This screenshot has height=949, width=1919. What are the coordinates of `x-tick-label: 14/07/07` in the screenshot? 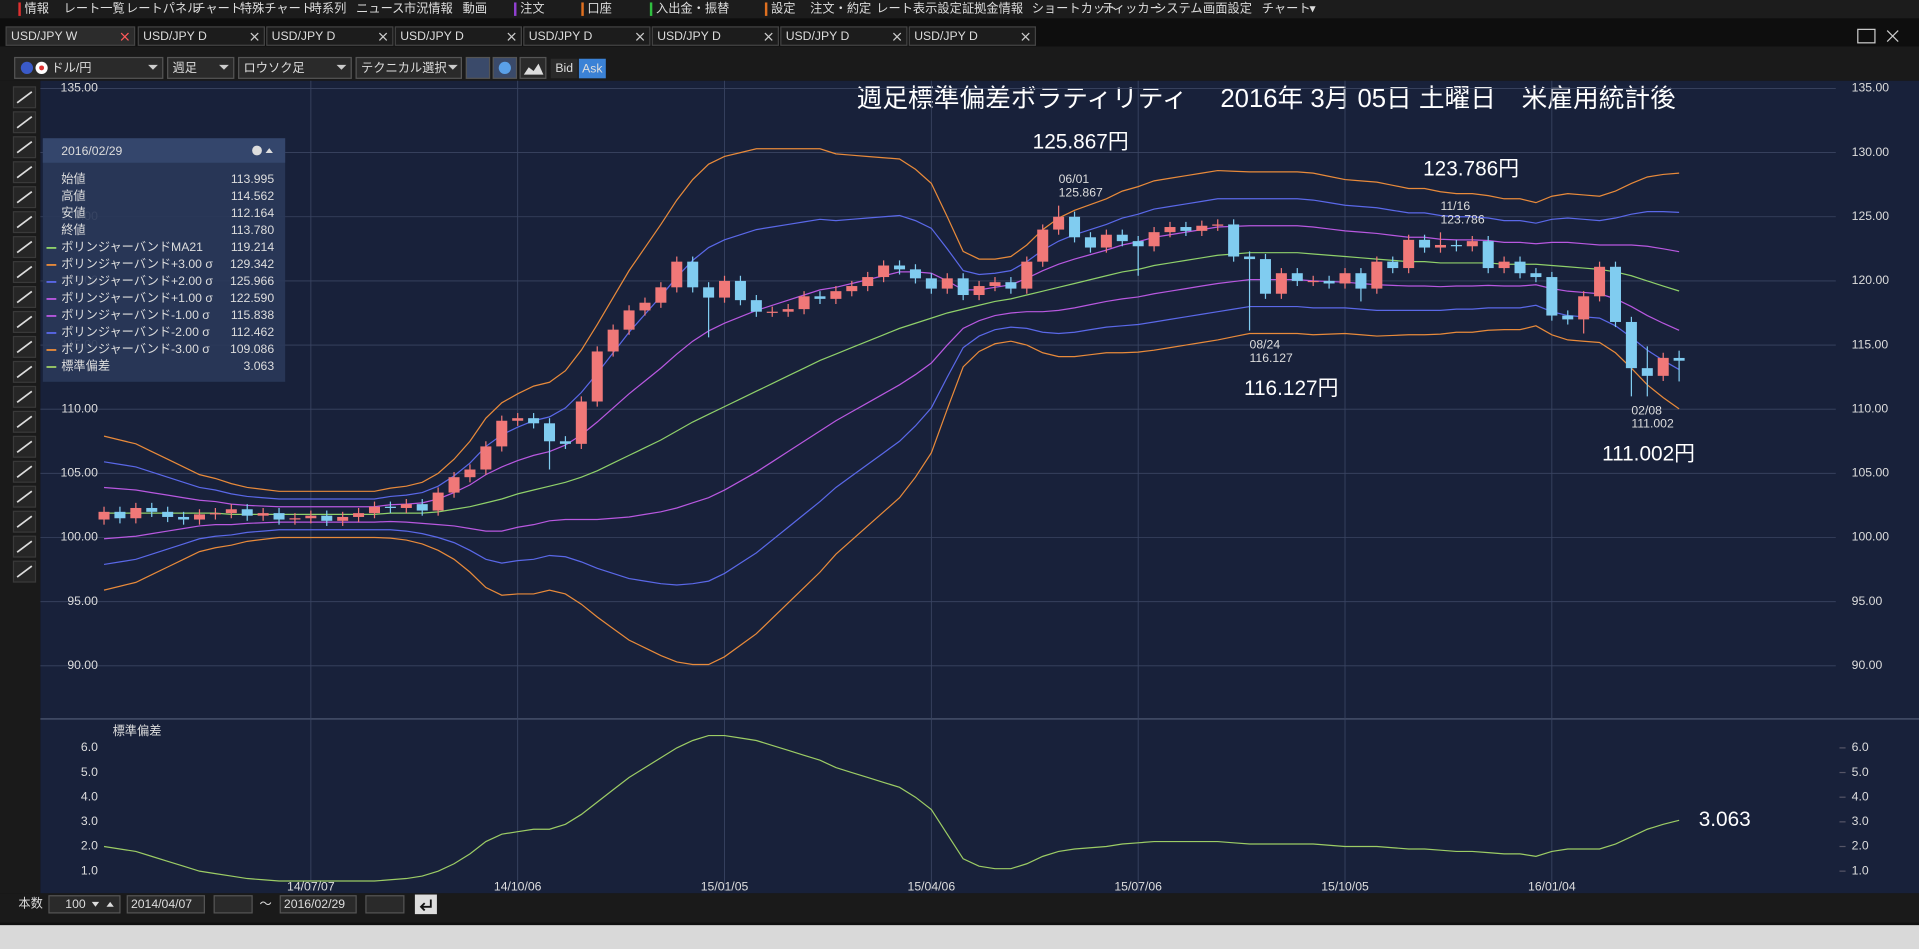 It's located at (311, 886).